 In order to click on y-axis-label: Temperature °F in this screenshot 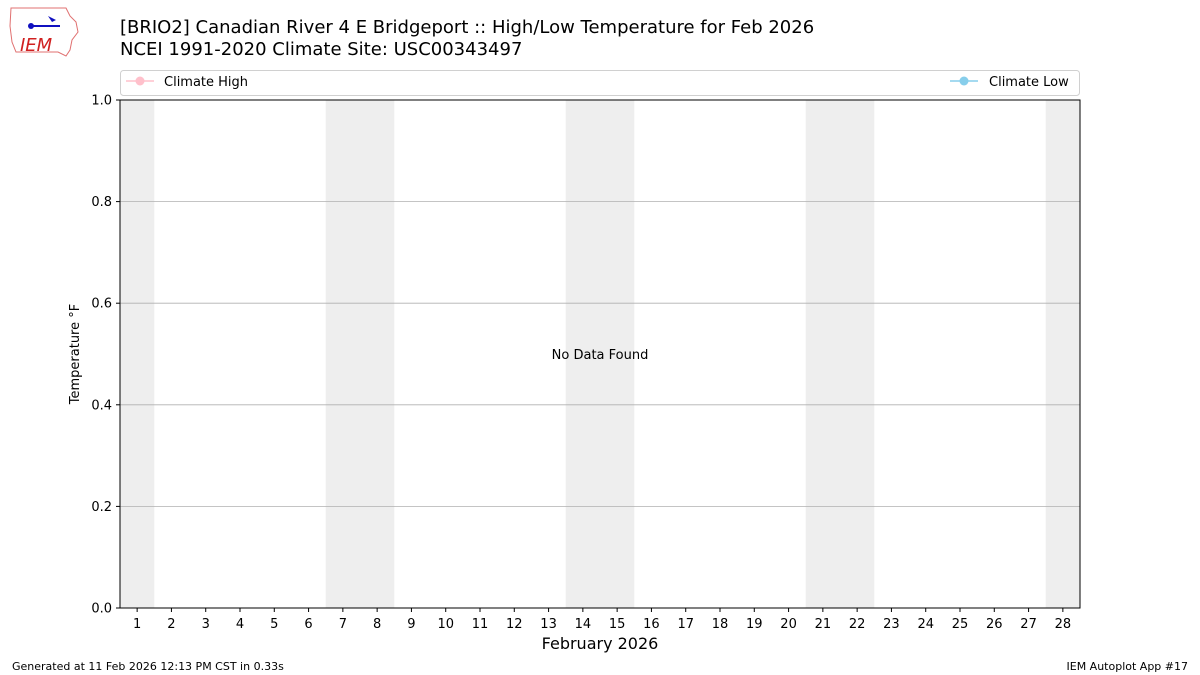, I will do `click(75, 354)`.